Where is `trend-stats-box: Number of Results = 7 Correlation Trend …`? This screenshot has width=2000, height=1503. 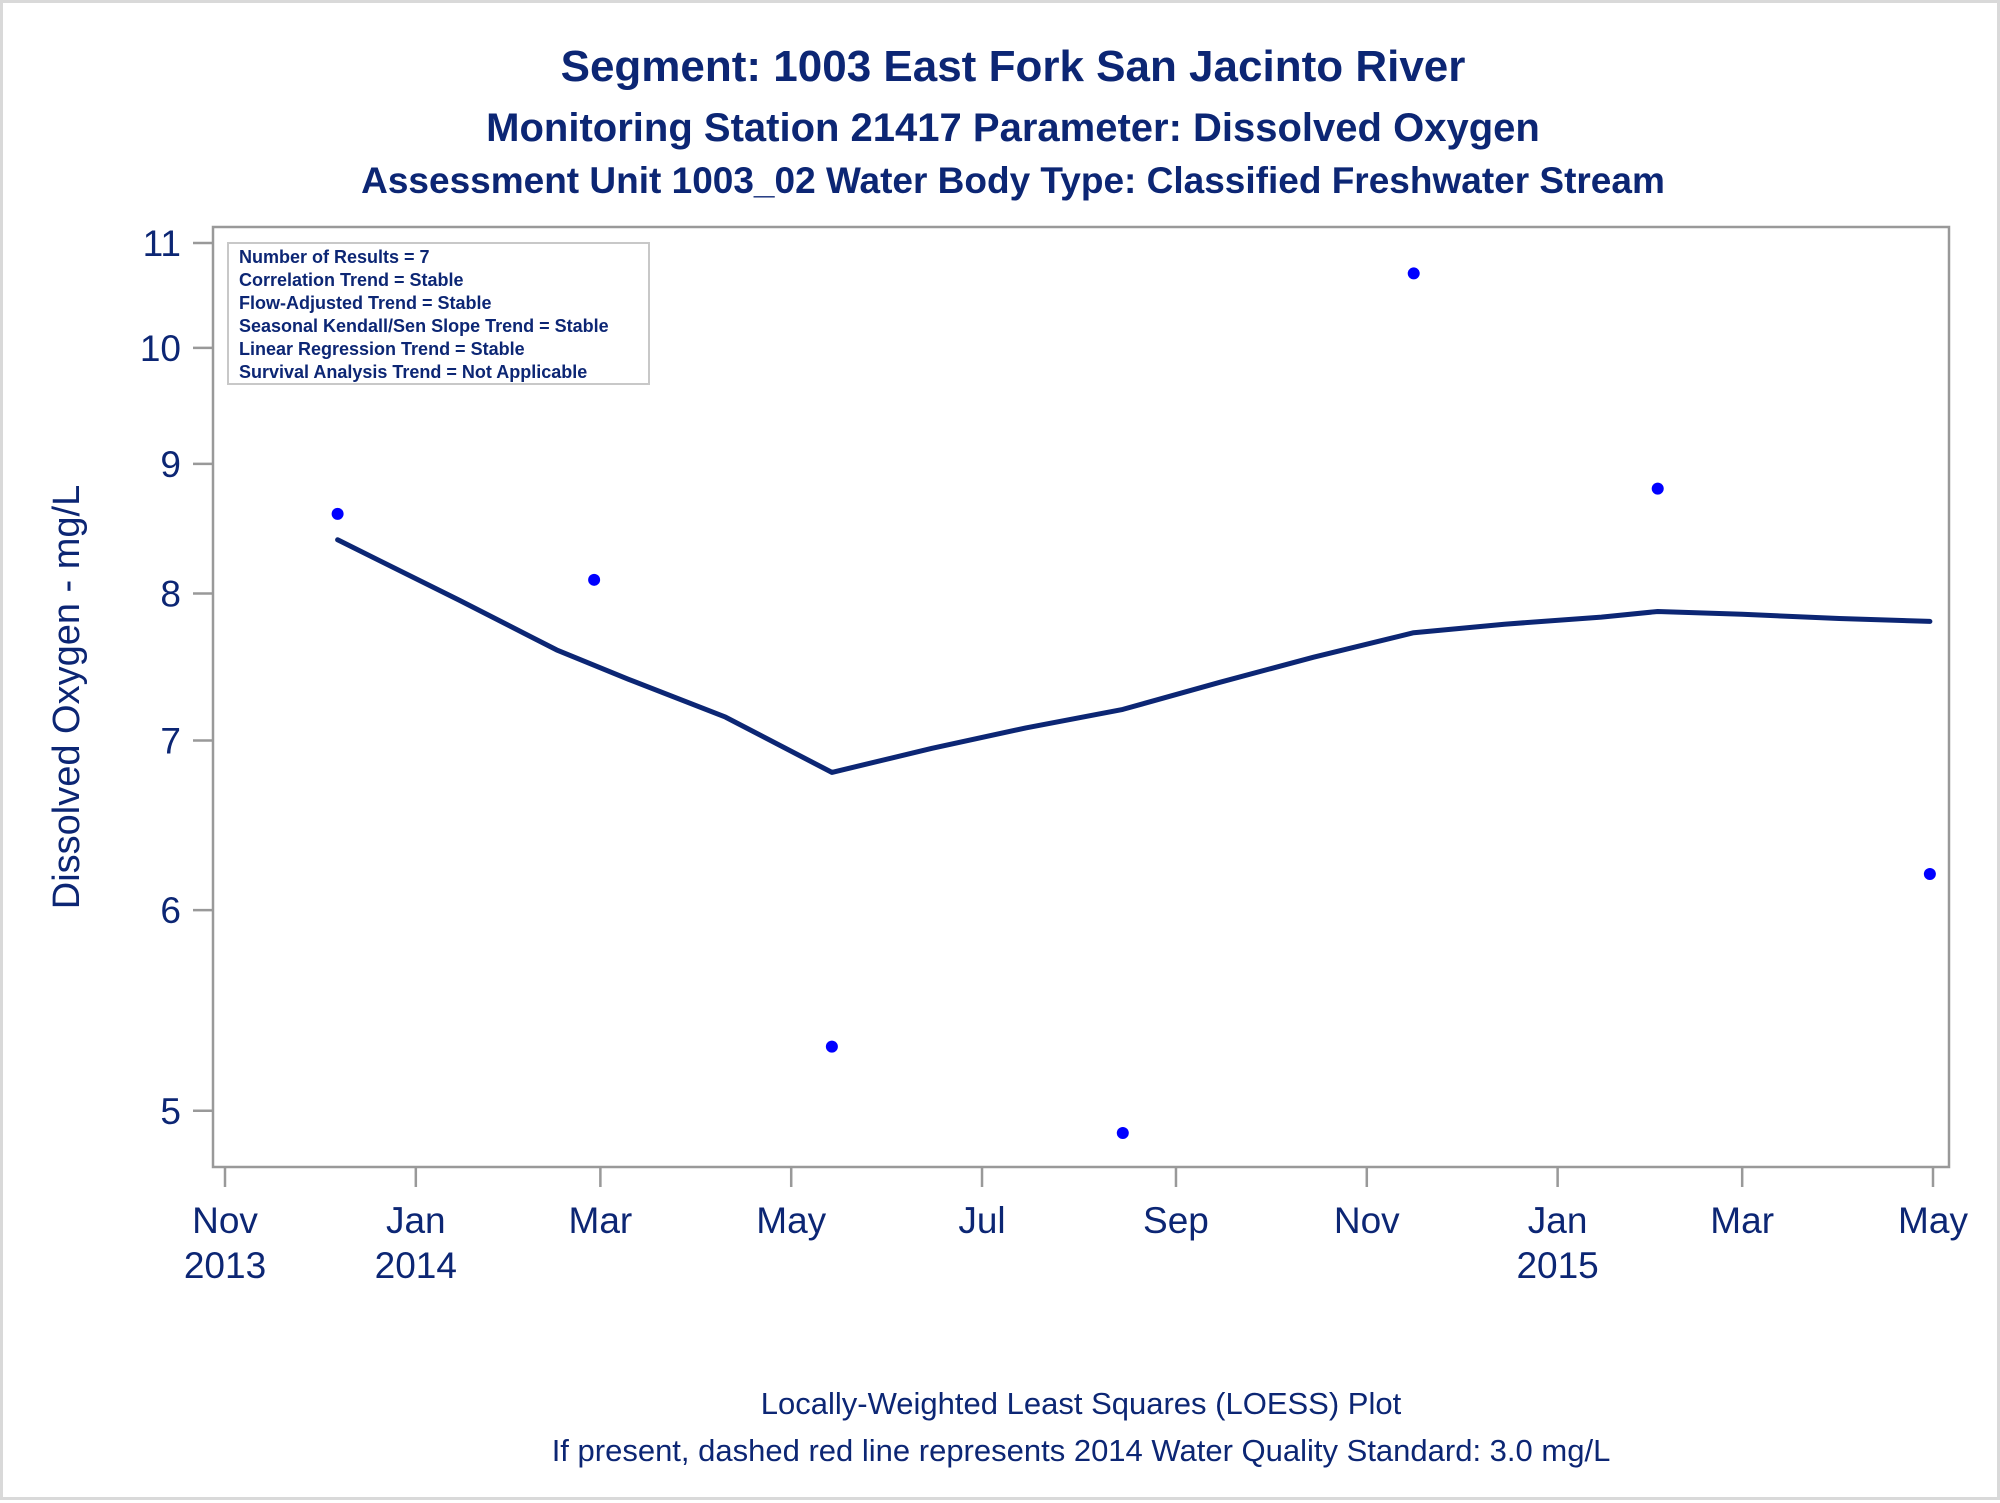 trend-stats-box: Number of Results = 7 Correlation Trend … is located at coordinates (438, 313).